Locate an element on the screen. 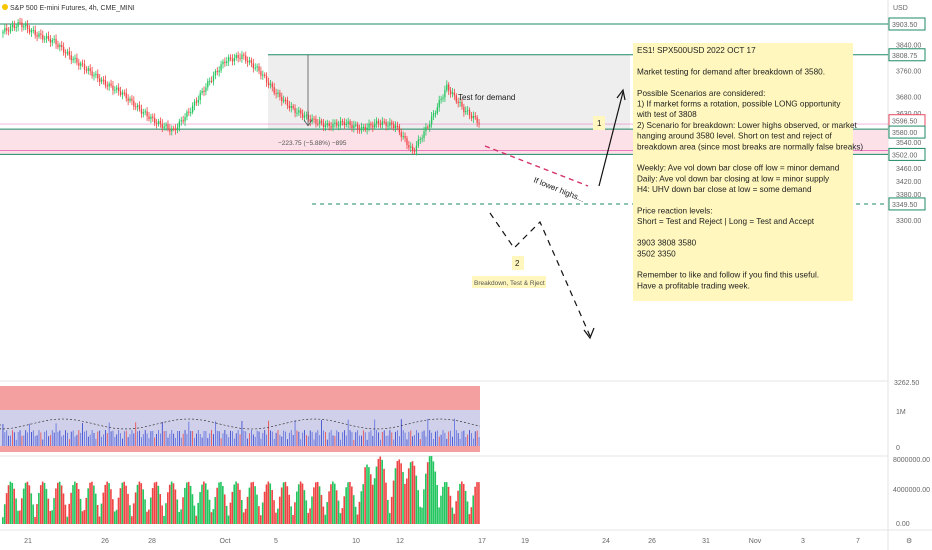  y-tick-1: 3760.00 is located at coordinates (908, 72).